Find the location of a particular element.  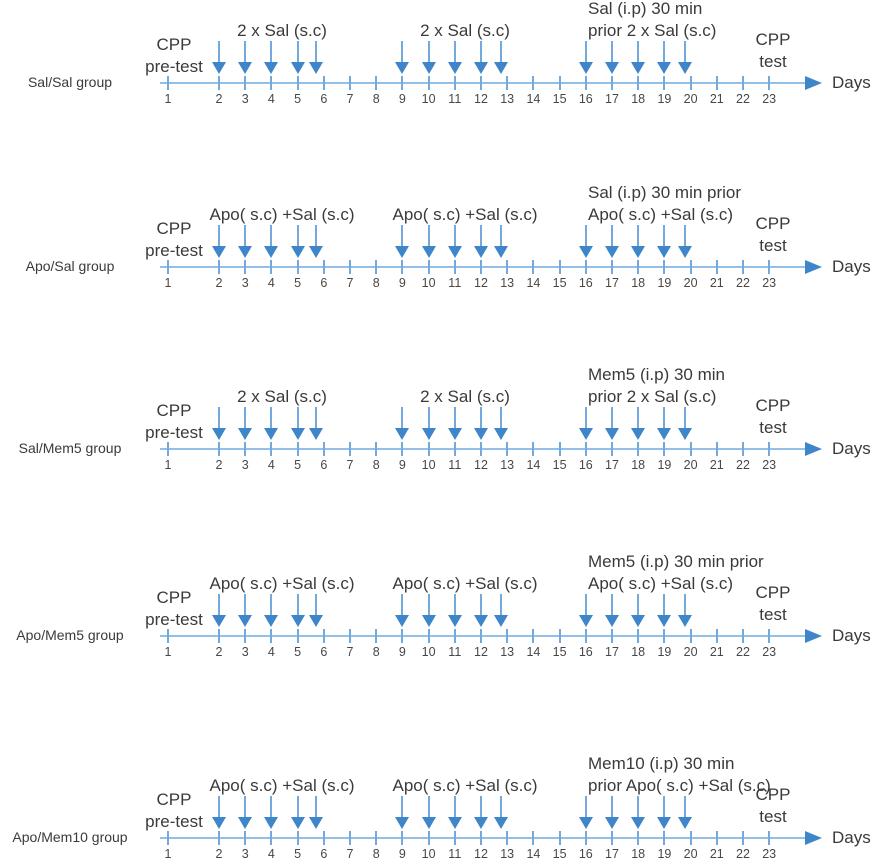

axis-arrowhead-icon is located at coordinates (813, 636).